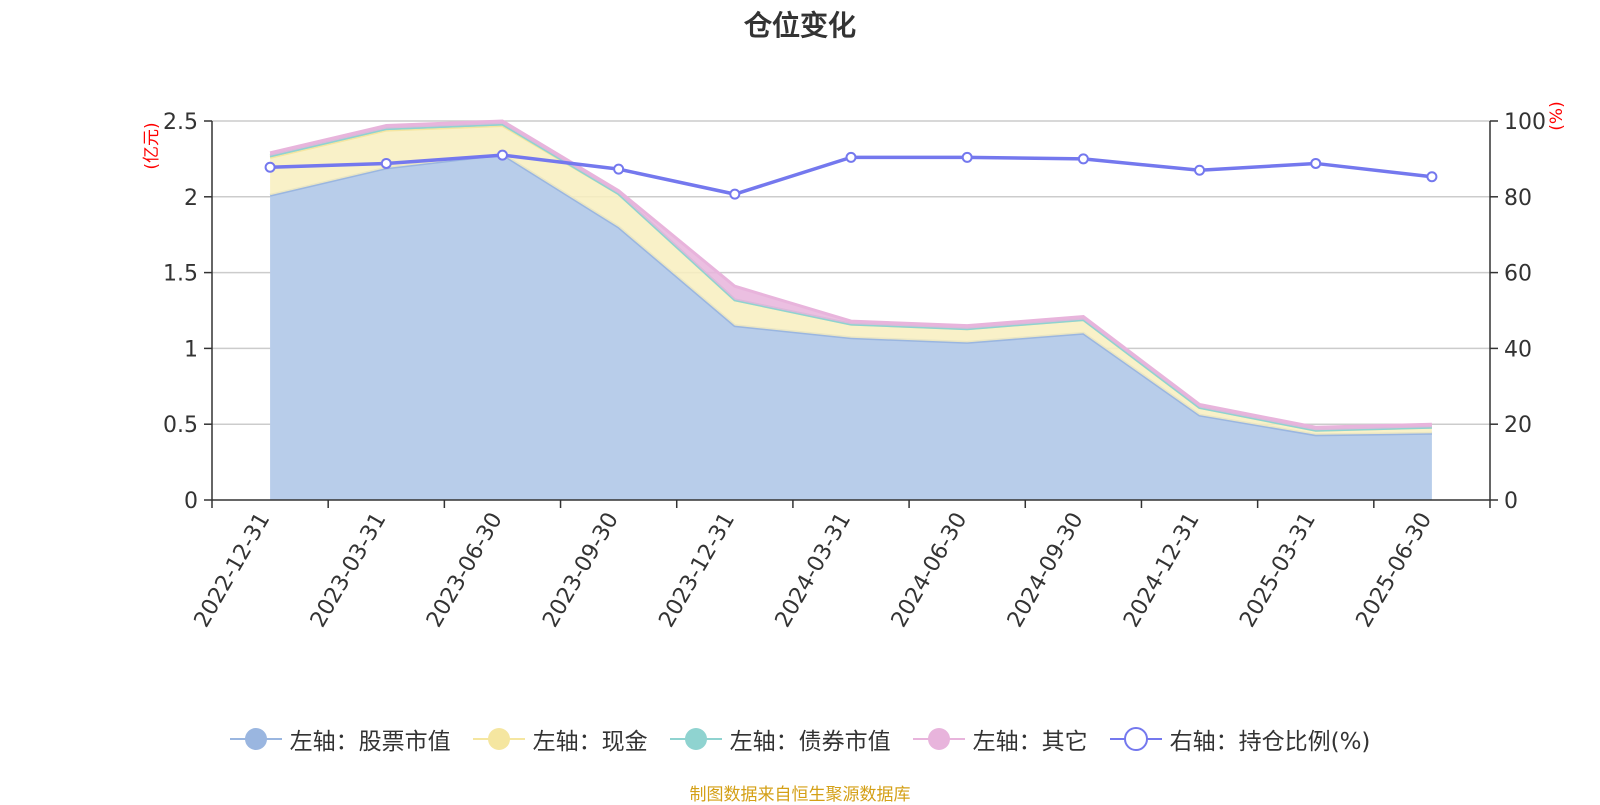  Describe the element at coordinates (814, 570) in the screenshot. I see `x-tick-label: 2024-03-31` at that location.